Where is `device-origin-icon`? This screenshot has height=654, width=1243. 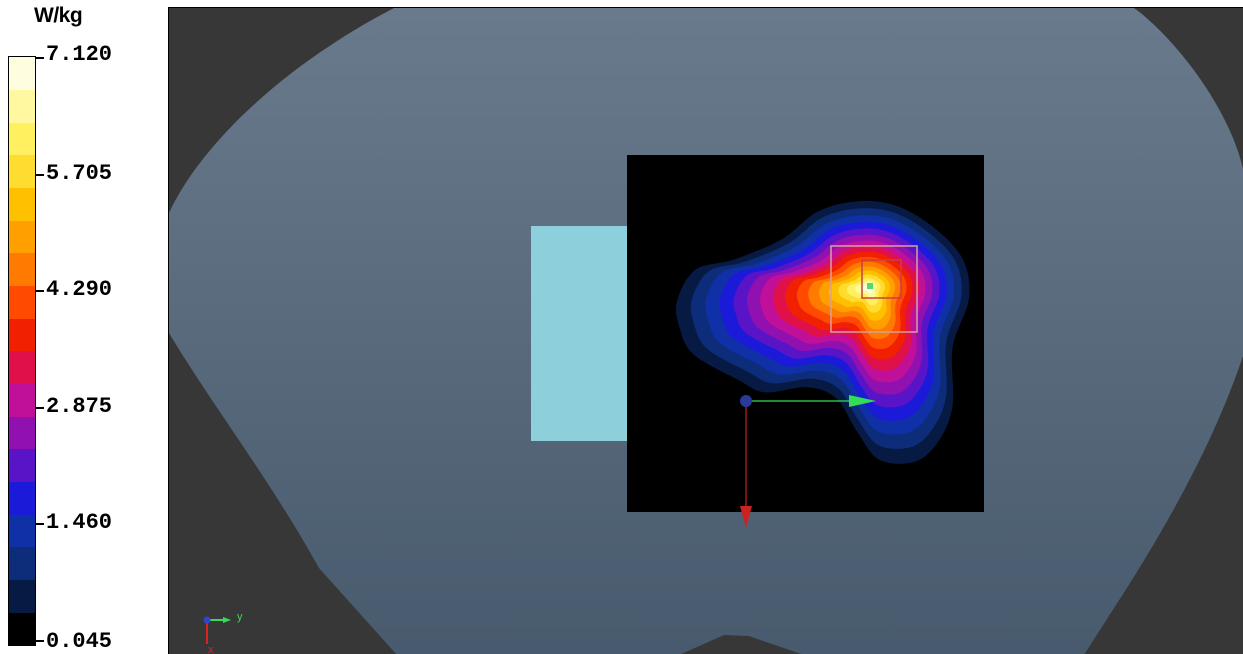
device-origin-icon is located at coordinates (746, 401).